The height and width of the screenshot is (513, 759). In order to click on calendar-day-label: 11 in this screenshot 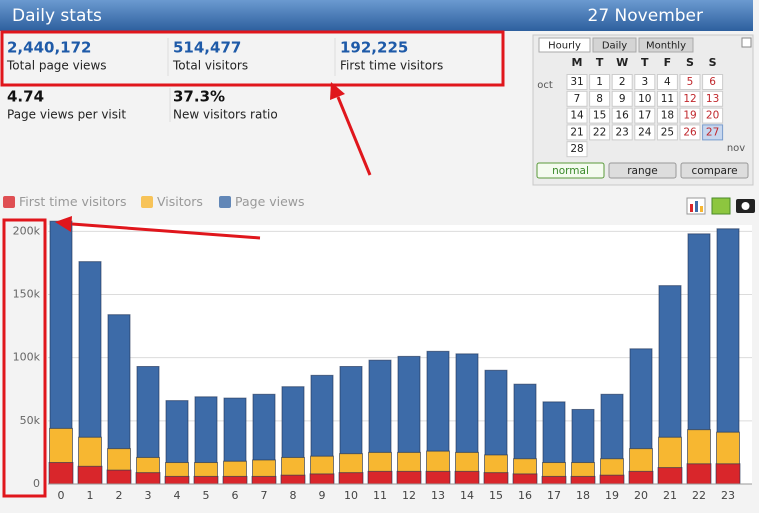, I will do `click(667, 99)`.